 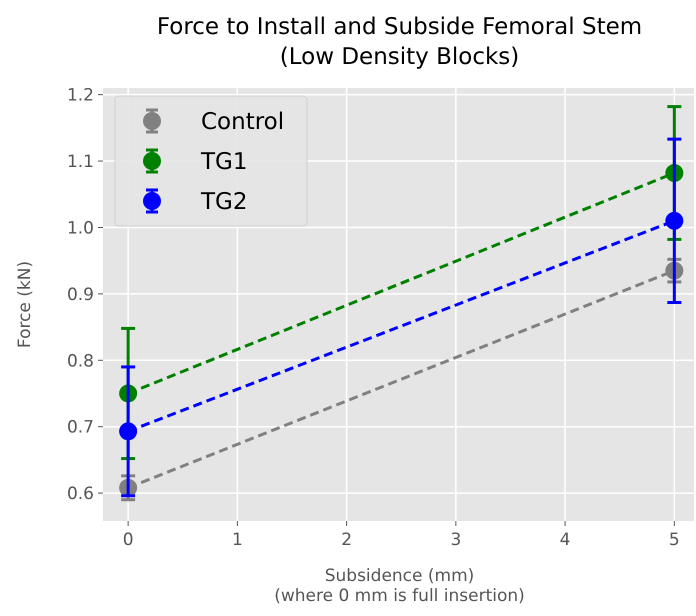 What do you see at coordinates (565, 540) in the screenshot?
I see `x-tick-label: 4` at bounding box center [565, 540].